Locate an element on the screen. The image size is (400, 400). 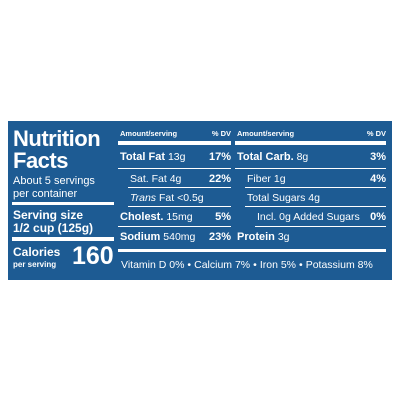
nutrient-name: Total Fat is located at coordinates (143, 157).